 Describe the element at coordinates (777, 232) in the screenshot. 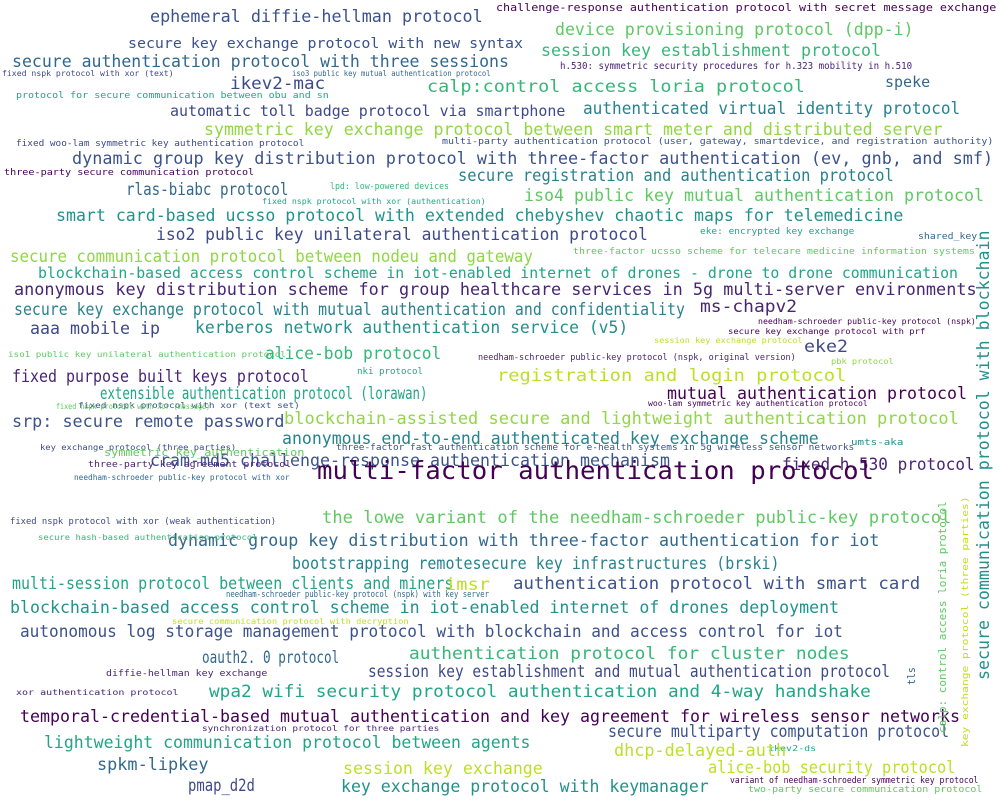

I see `word-eke-encrypted-key-exchange: eke: encrypted key exchange` at that location.